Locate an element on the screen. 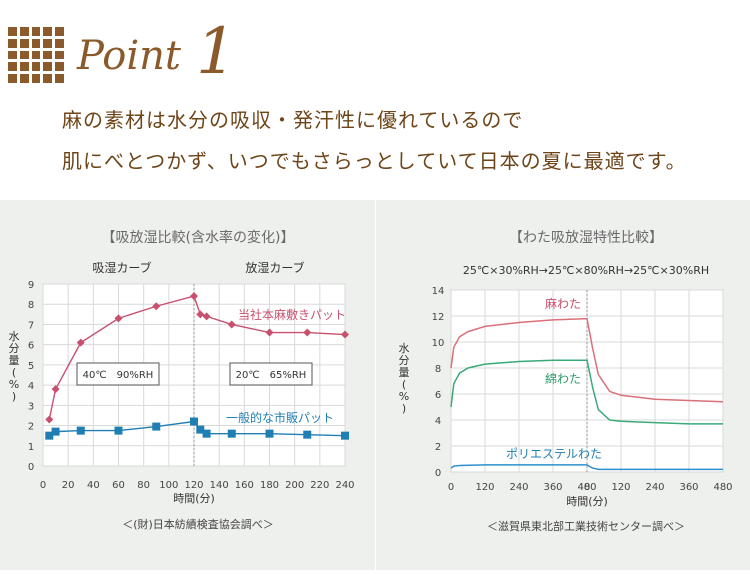  x-tick-label: 180 is located at coordinates (269, 485).